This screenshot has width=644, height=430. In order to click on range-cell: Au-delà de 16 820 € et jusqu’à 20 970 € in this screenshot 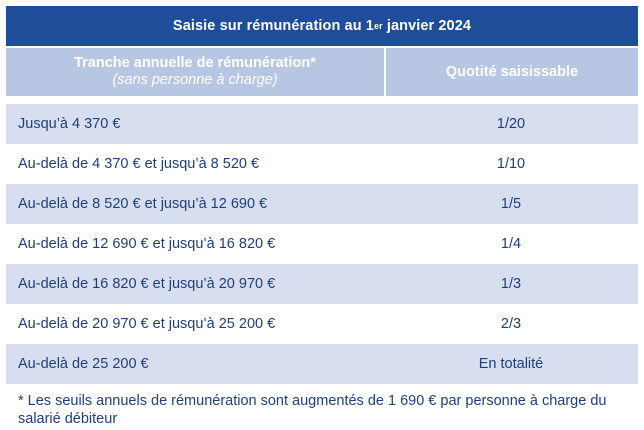, I will do `click(147, 284)`.